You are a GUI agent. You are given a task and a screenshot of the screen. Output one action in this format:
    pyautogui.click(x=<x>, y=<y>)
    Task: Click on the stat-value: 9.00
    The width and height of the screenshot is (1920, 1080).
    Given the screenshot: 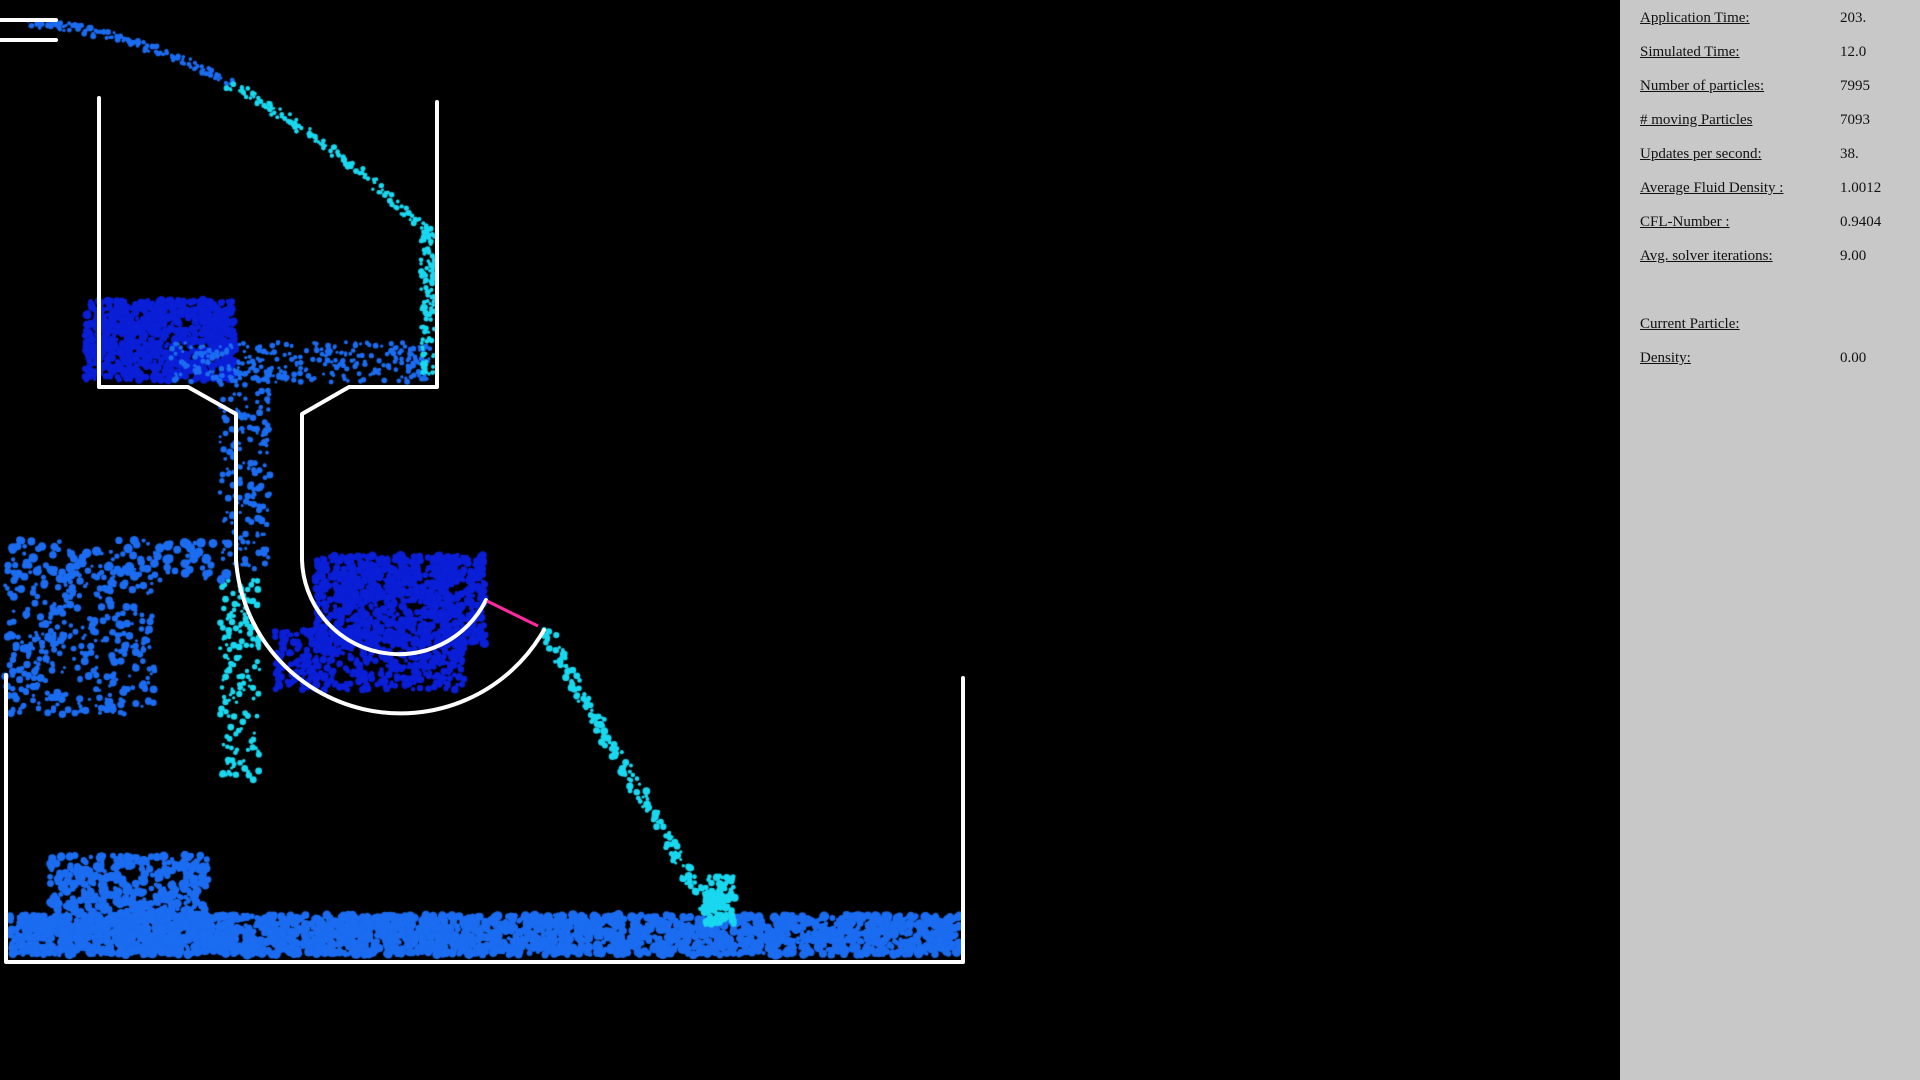 What is the action you would take?
    pyautogui.click(x=1853, y=256)
    